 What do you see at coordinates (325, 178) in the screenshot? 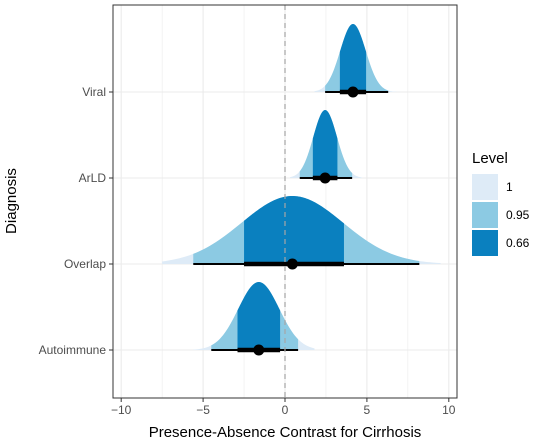
I see `point-estimate-arld` at bounding box center [325, 178].